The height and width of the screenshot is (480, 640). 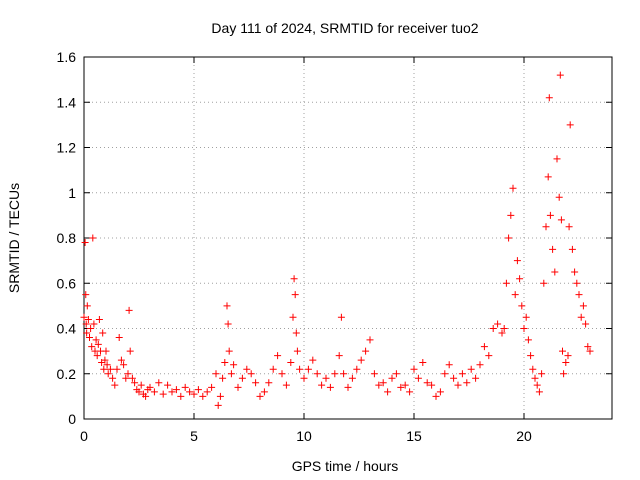 What do you see at coordinates (72, 419) in the screenshot?
I see `y-tick-label: 0` at bounding box center [72, 419].